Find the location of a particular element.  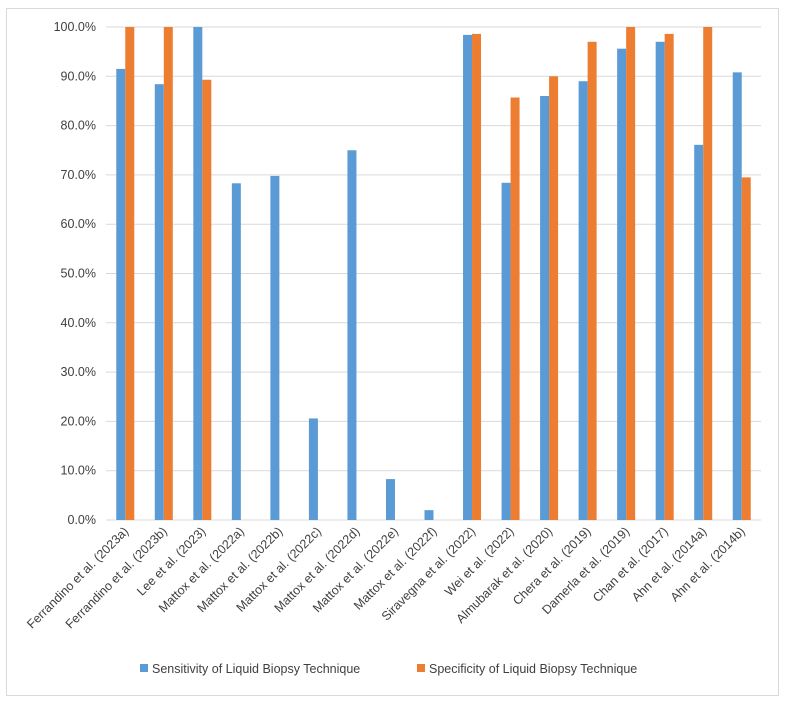

y-tick-label: 50.0% is located at coordinates (78, 274).